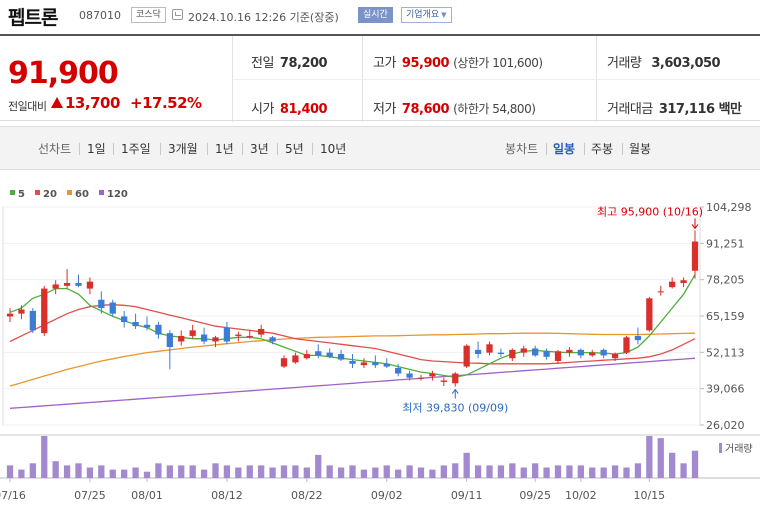 The height and width of the screenshot is (510, 760). Describe the element at coordinates (136, 149) in the screenshot. I see `period-1w-button: 1주일` at that location.